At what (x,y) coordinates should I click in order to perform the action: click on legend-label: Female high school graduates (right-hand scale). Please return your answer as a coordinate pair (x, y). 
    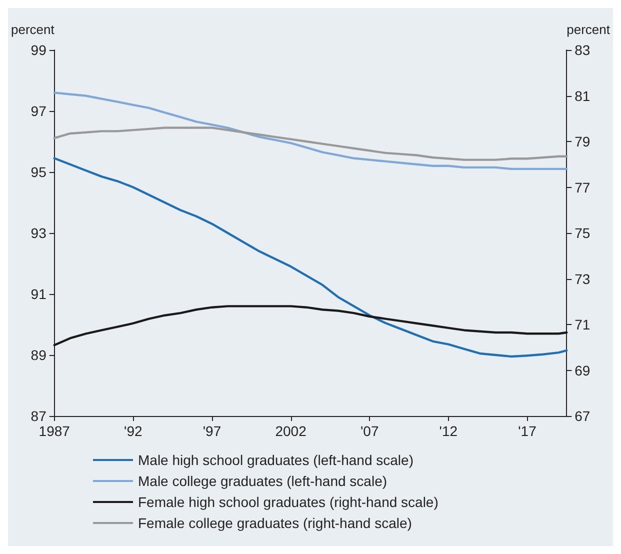
    Looking at the image, I should click on (288, 502).